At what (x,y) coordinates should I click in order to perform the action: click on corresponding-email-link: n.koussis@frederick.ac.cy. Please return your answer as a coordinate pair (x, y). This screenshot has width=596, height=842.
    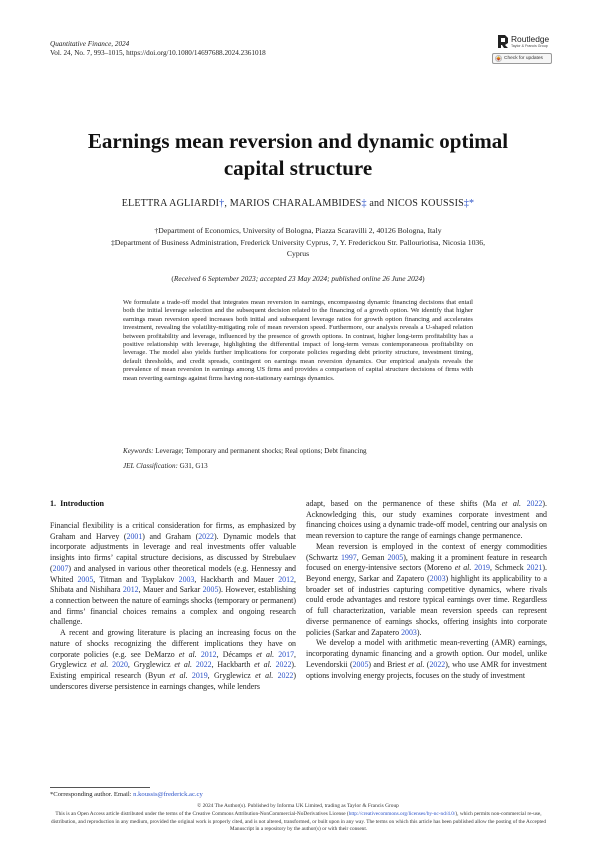
    Looking at the image, I should click on (168, 794).